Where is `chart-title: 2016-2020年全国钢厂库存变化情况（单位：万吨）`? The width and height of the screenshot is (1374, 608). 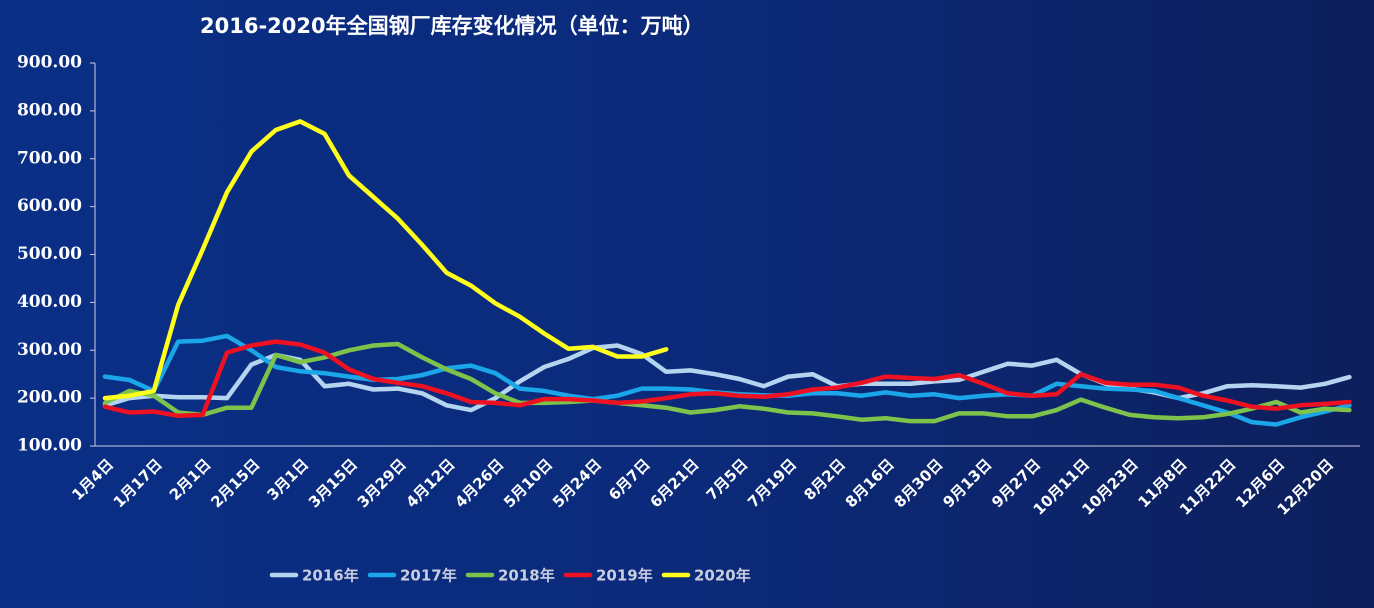
chart-title: 2016-2020年全国钢厂库存变化情况（单位：万吨） is located at coordinates (452, 26).